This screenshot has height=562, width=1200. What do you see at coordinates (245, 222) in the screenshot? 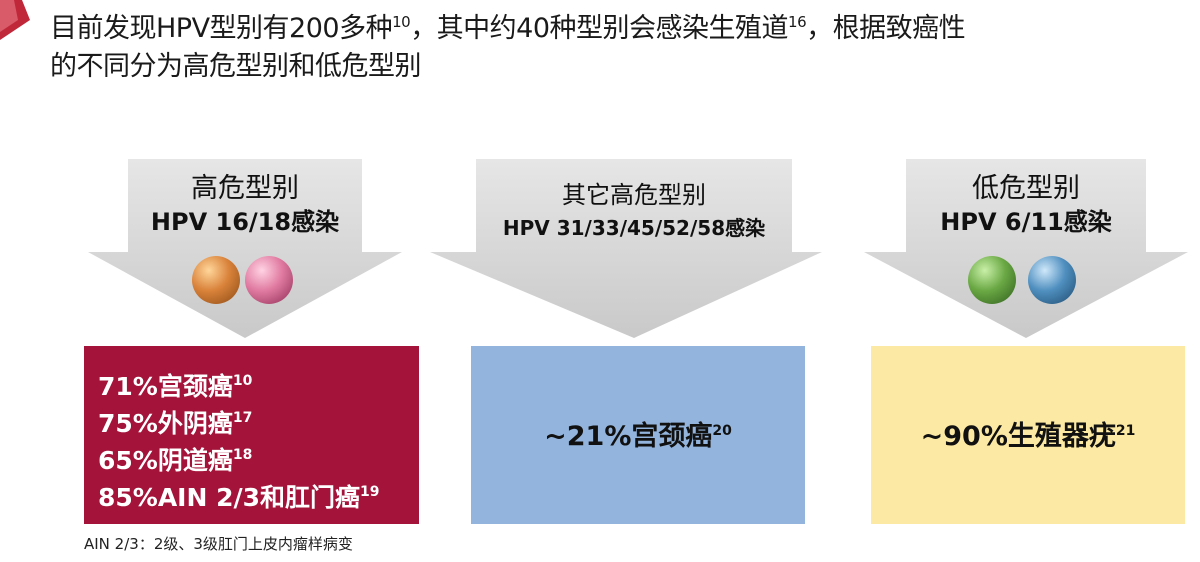
I see `high-risk-subtitle: HPV 16/18感染` at bounding box center [245, 222].